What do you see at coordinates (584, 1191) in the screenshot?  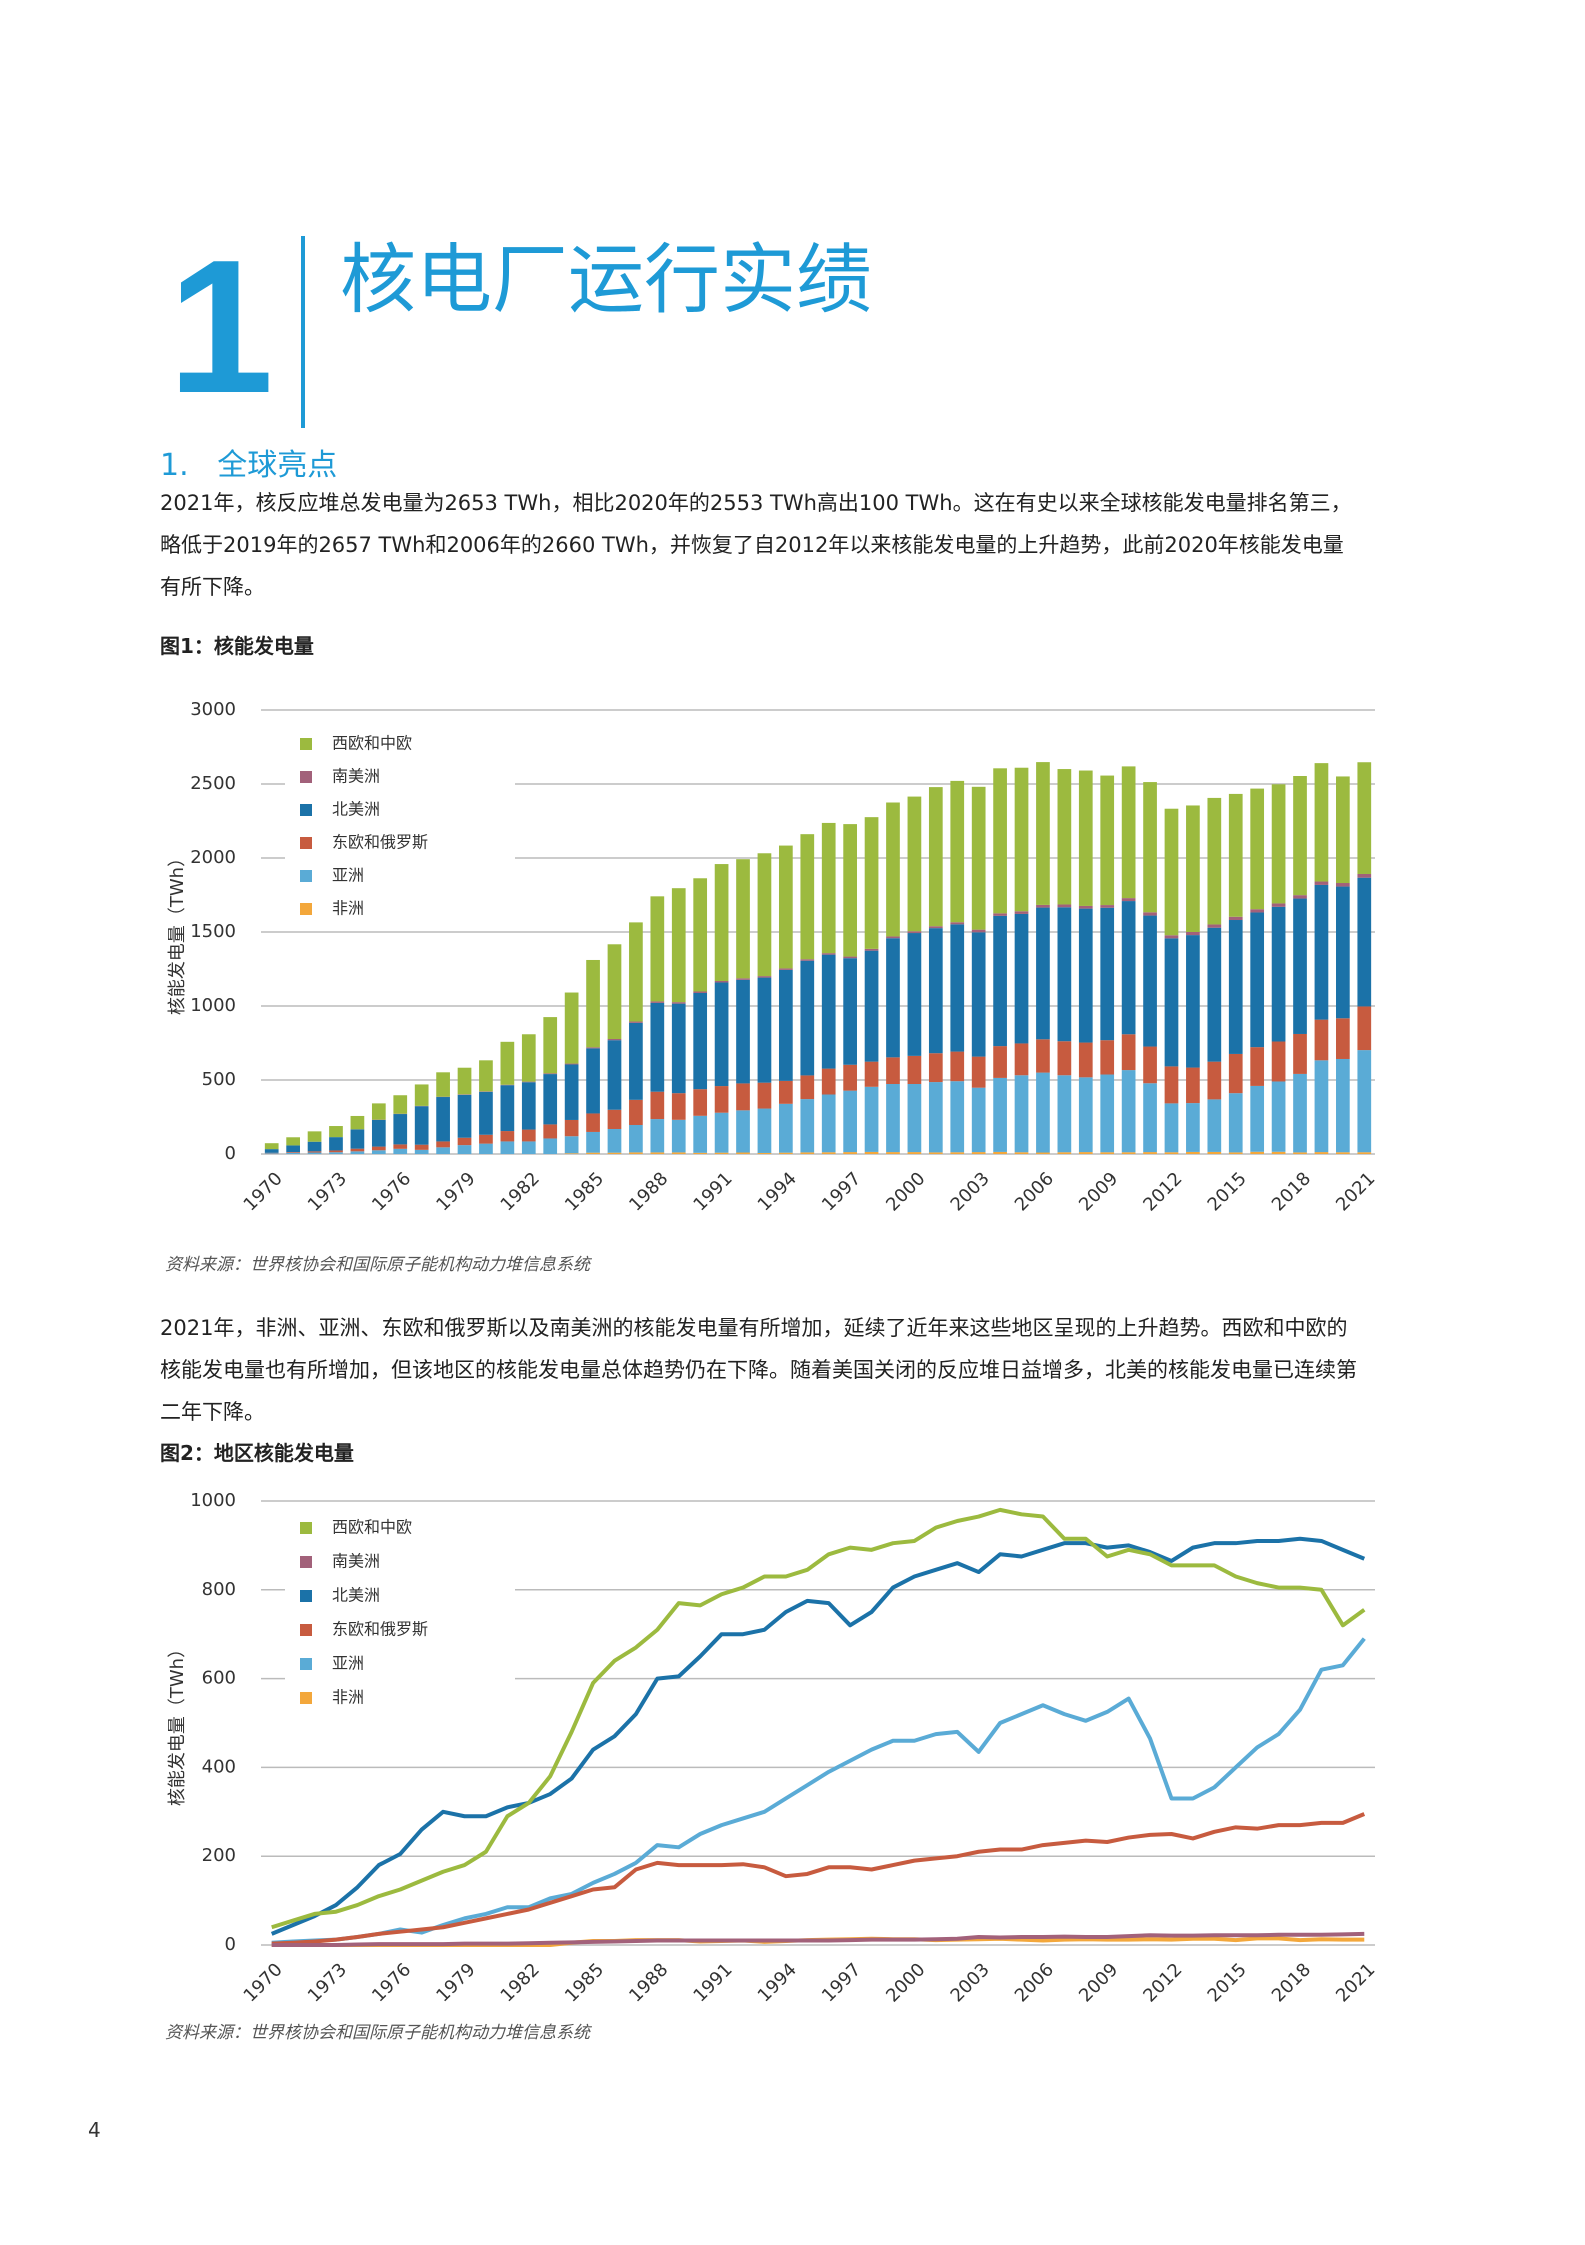 I see `x-tick-label: 1985` at bounding box center [584, 1191].